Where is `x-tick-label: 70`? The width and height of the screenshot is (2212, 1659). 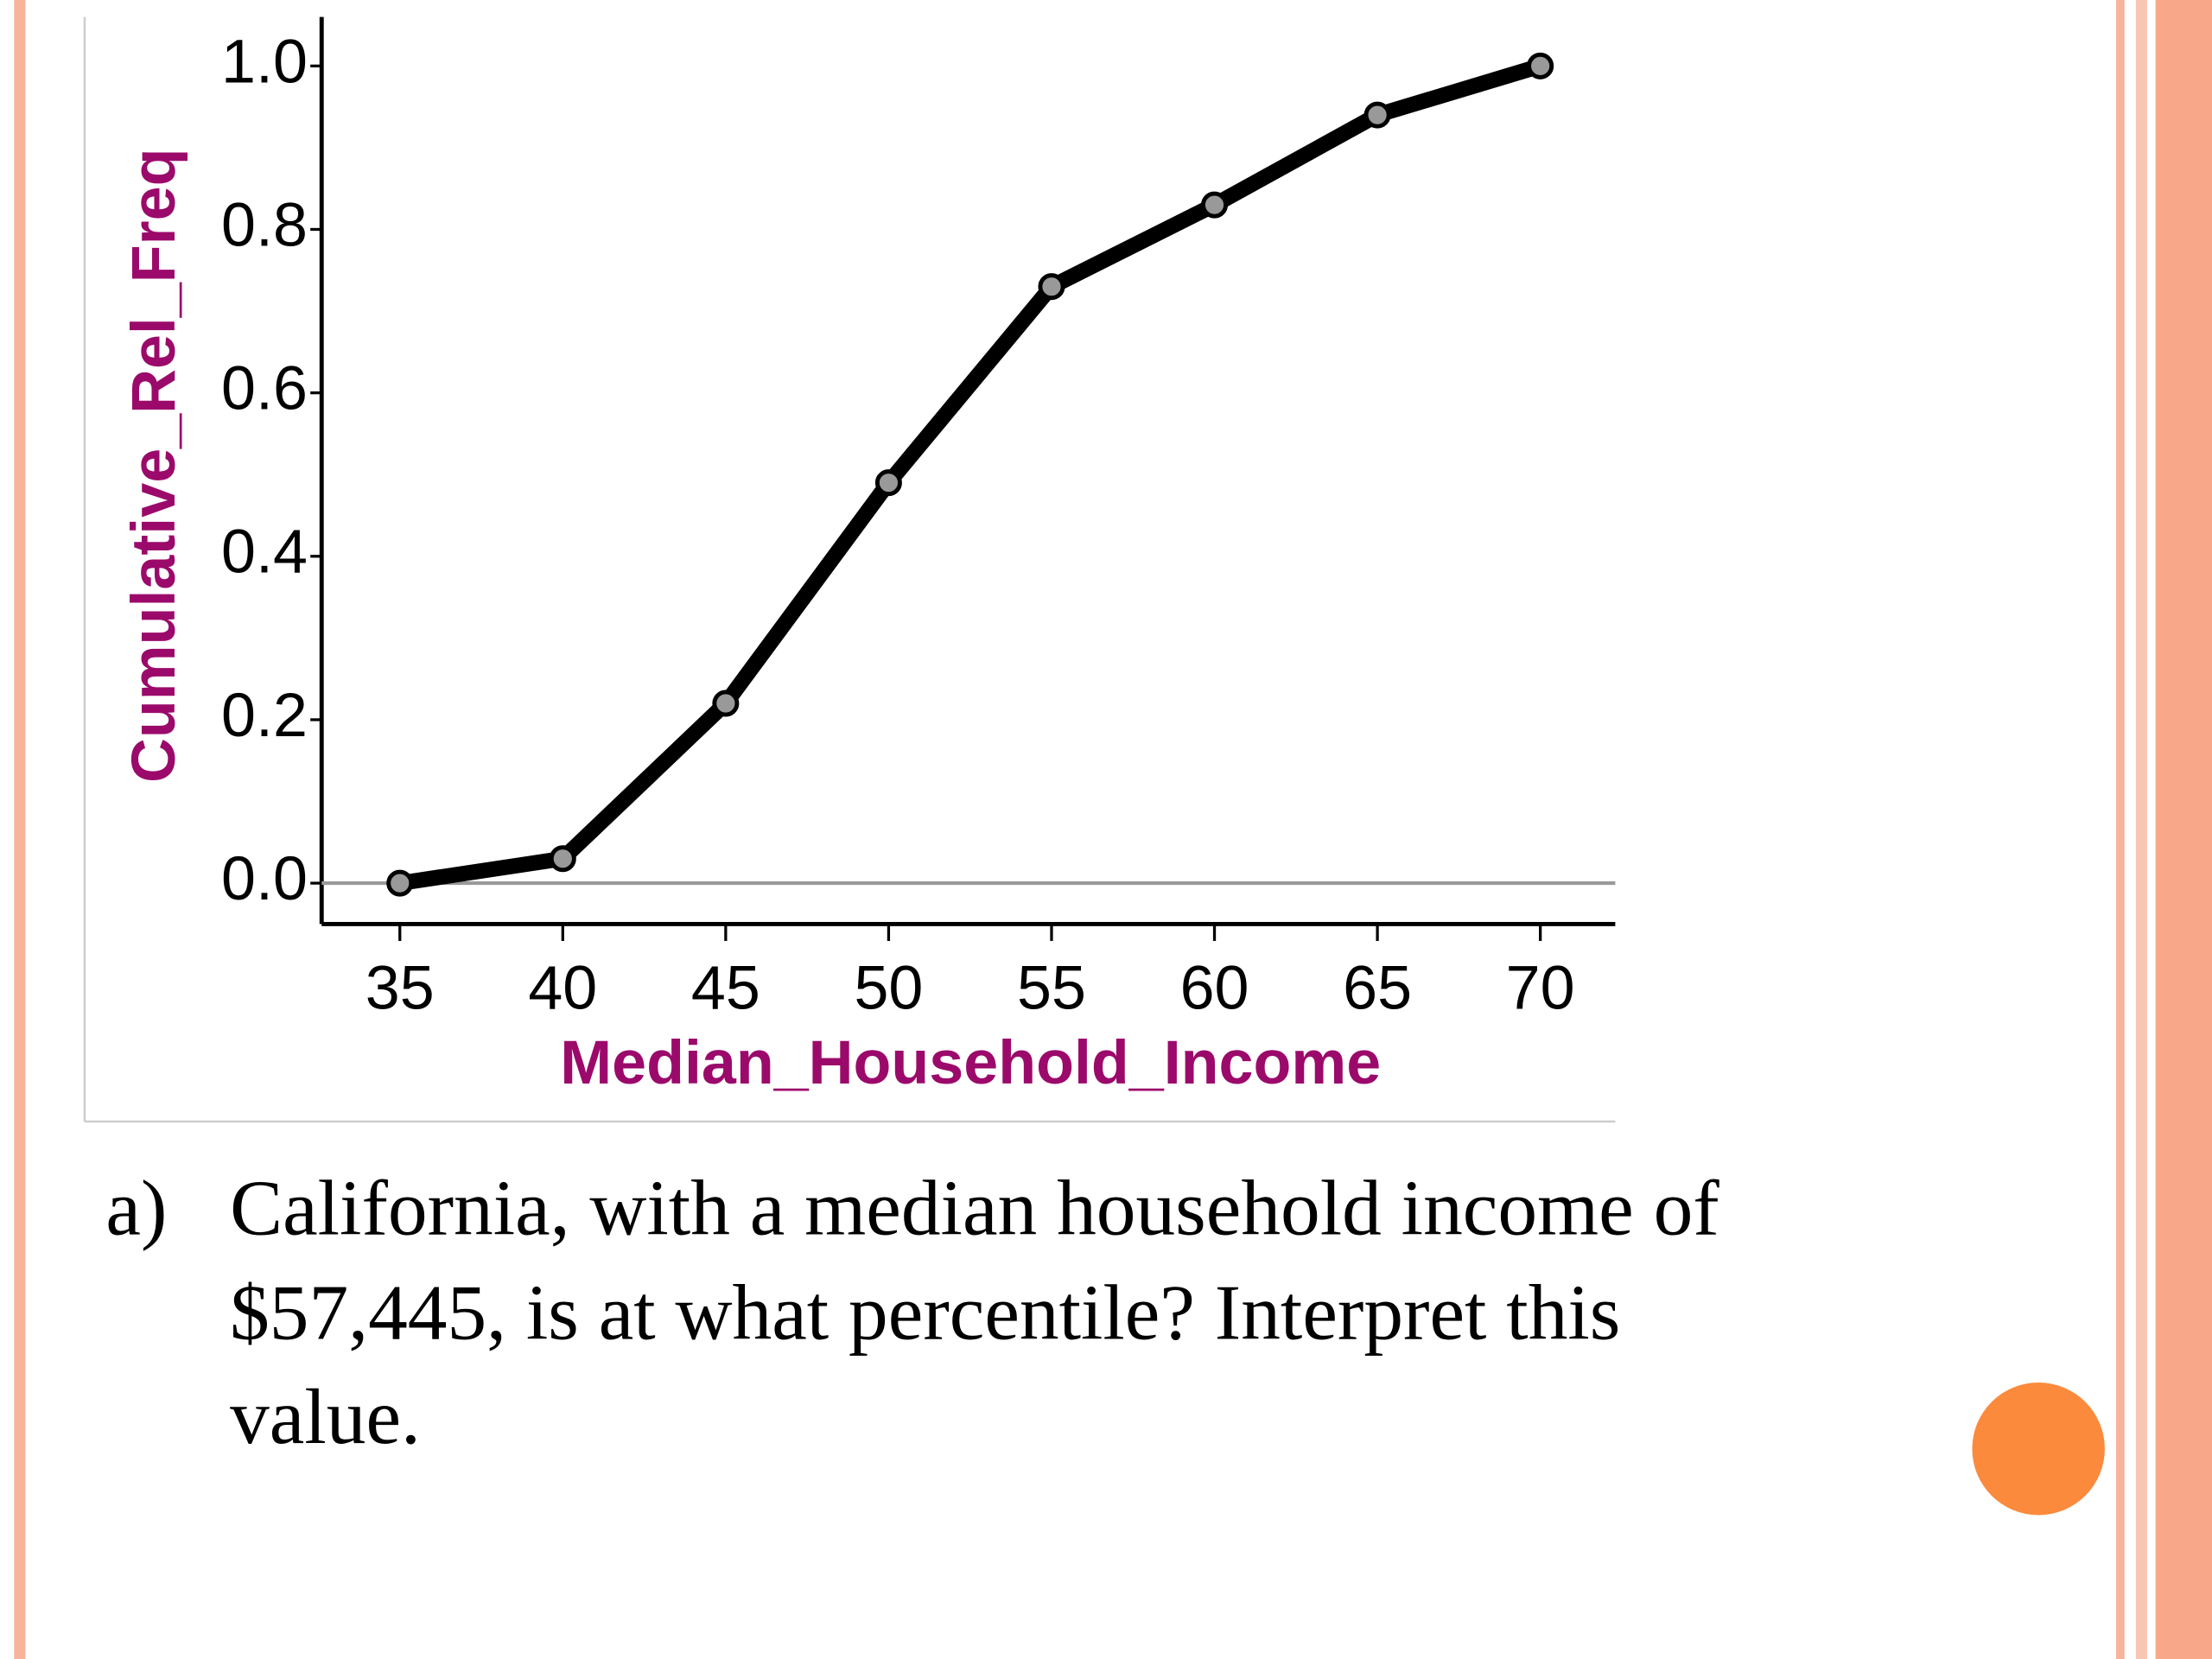 x-tick-label: 70 is located at coordinates (1540, 987).